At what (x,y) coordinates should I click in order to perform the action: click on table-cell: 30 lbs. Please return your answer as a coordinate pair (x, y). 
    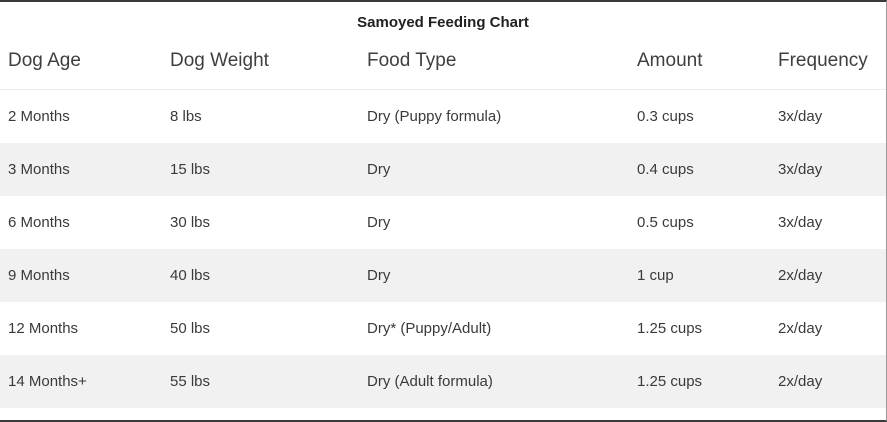
    Looking at the image, I should click on (190, 222).